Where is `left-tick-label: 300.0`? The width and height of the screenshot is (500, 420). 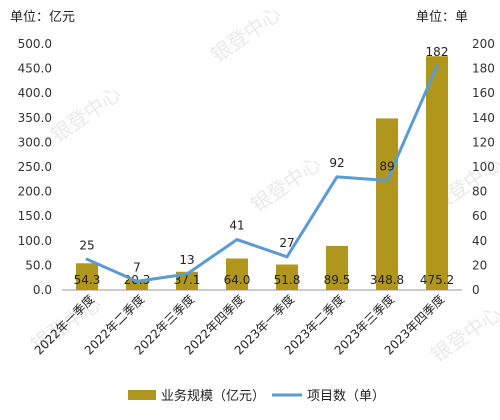 left-tick-label: 300.0 is located at coordinates (35, 142).